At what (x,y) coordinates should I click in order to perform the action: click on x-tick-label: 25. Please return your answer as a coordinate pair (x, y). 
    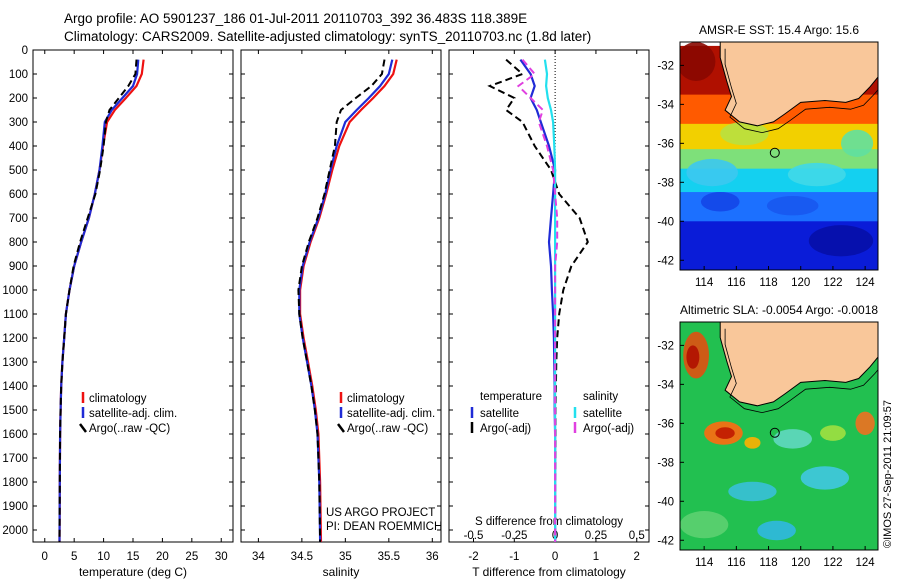
    Looking at the image, I should click on (191, 557).